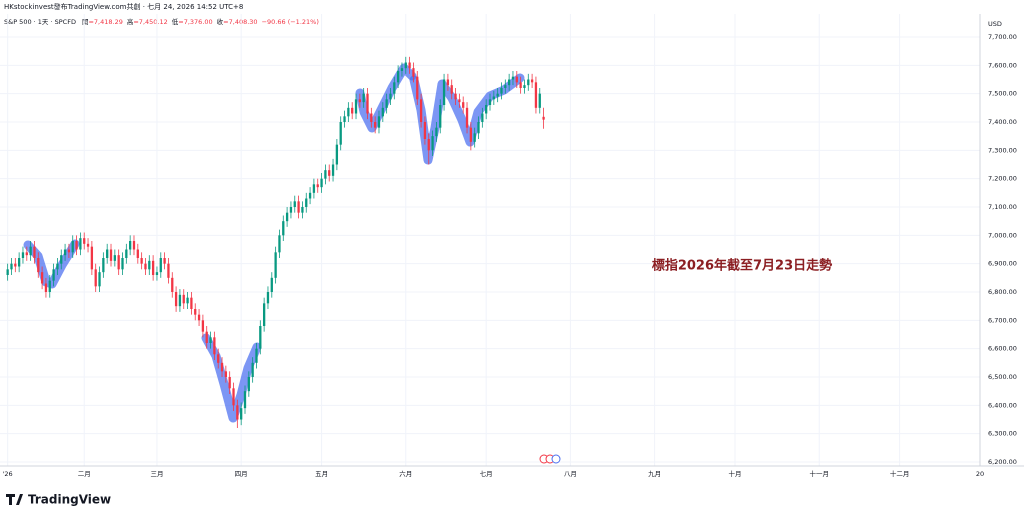 This screenshot has width=1024, height=516. Describe the element at coordinates (1002, 377) in the screenshot. I see `y-tick-label: 6,500.00` at that location.